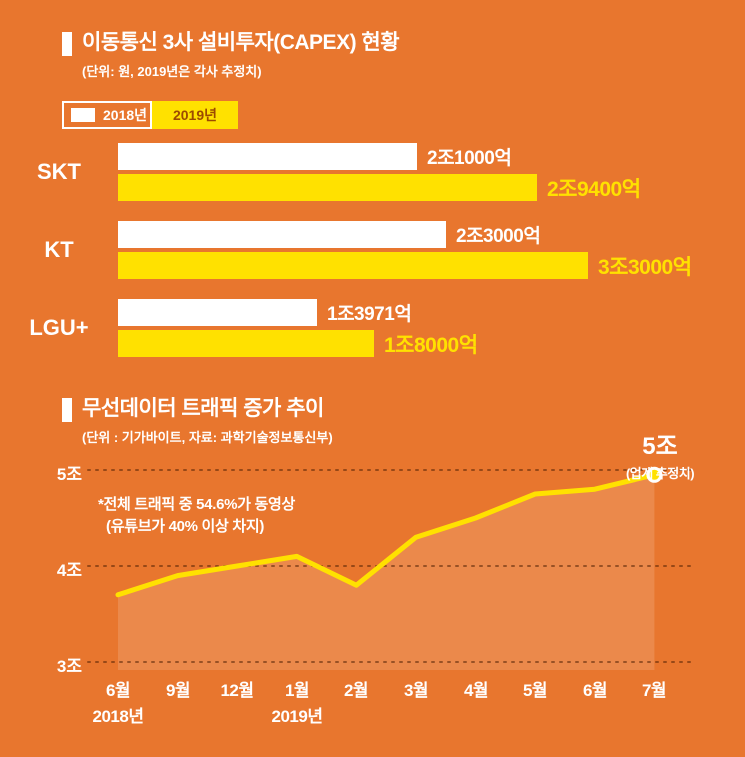 Image resolution: width=745 pixels, height=757 pixels. Describe the element at coordinates (83, 115) in the screenshot. I see `legend-swatch-2018-icon` at that location.